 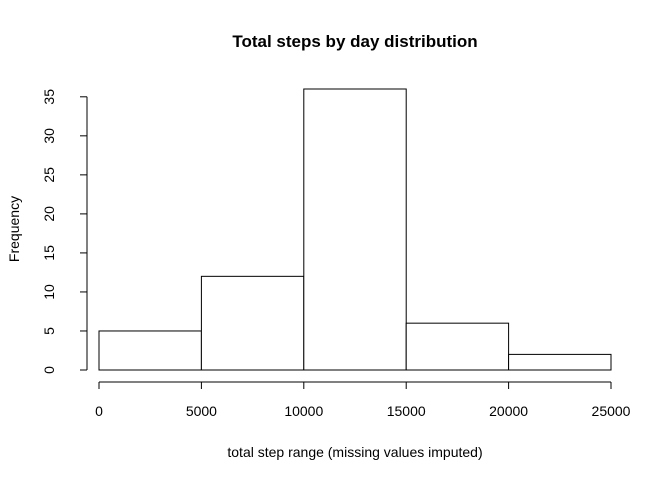 What do you see at coordinates (611, 411) in the screenshot?
I see `x-tick-label: 25000` at bounding box center [611, 411].